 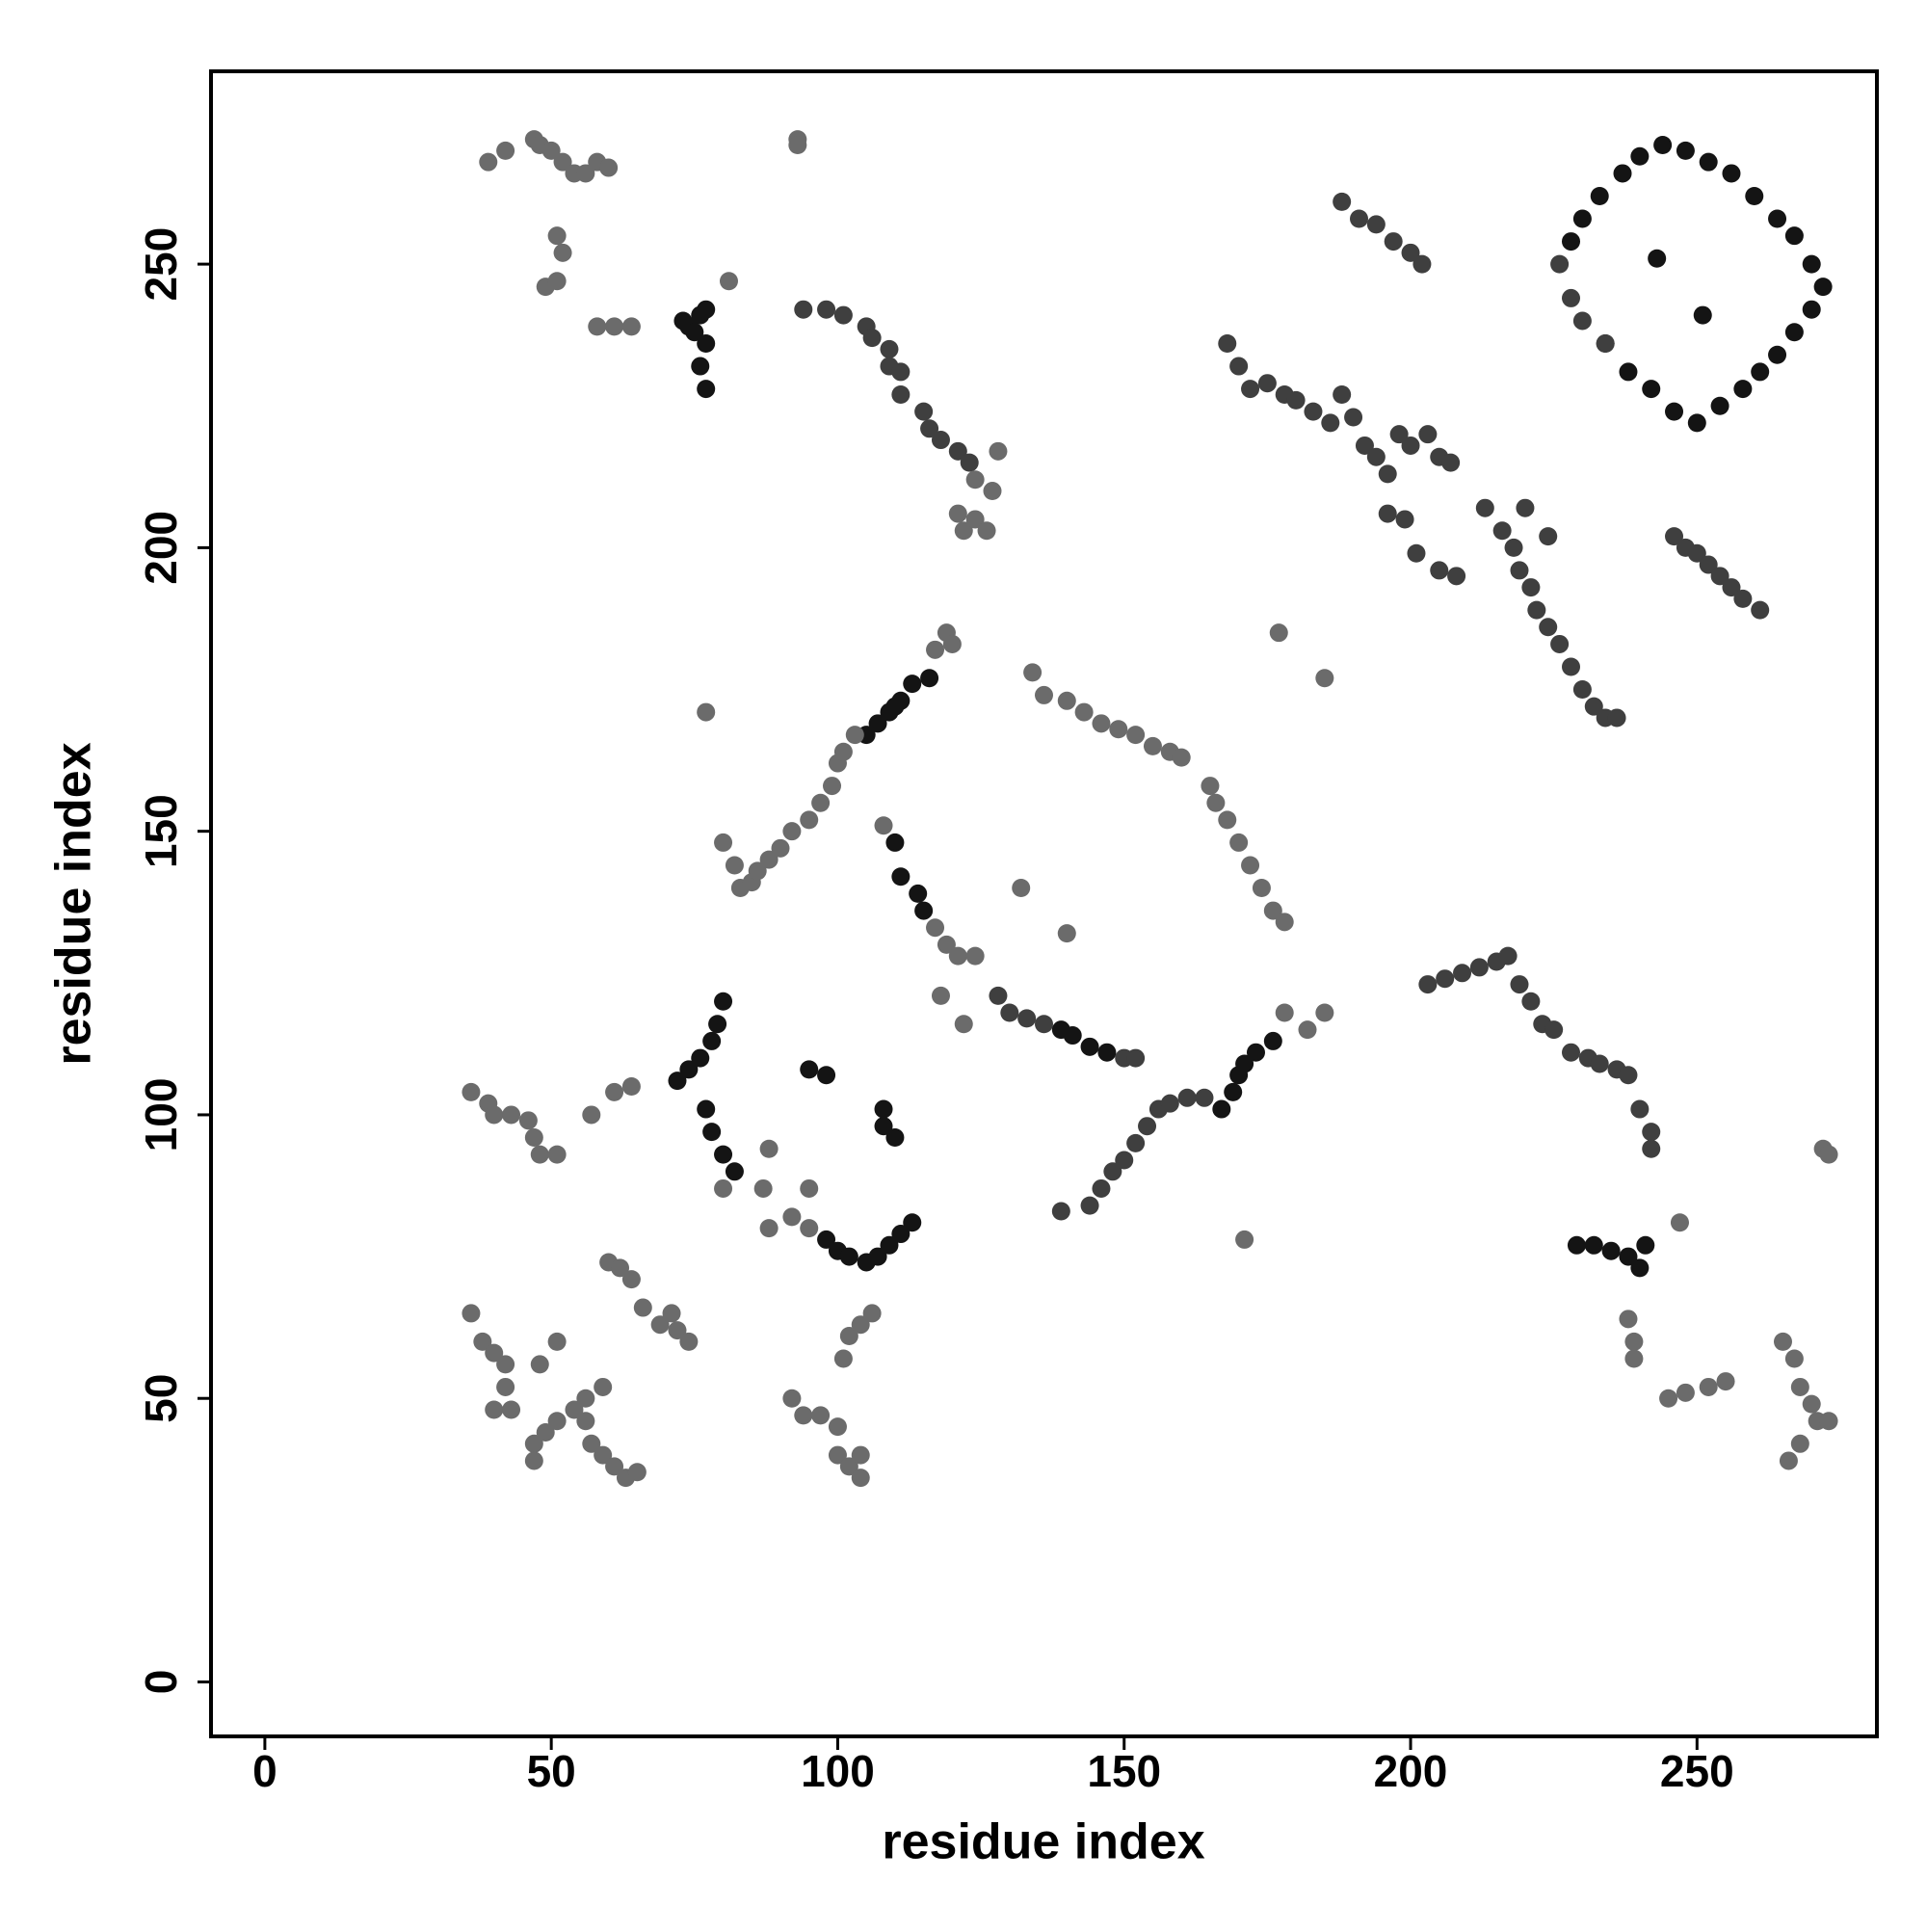 I want to click on x-tick-label: 250, so click(x=1697, y=1771).